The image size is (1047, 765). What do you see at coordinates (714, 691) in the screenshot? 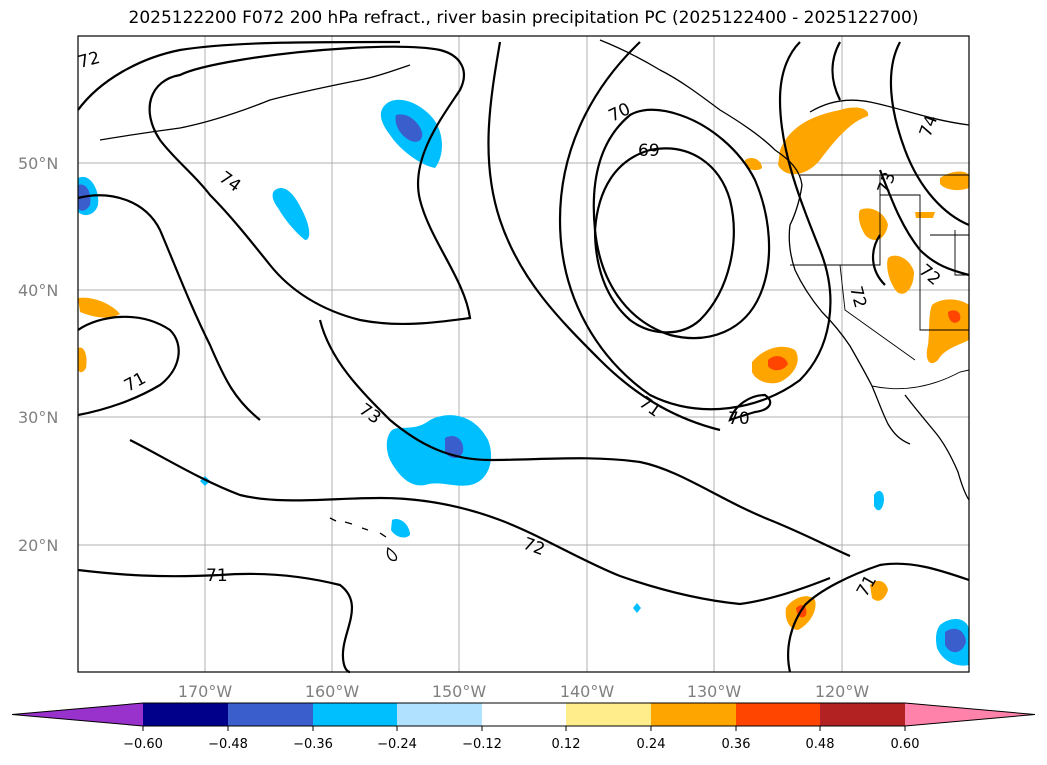
I see `lon-label: 130°W` at bounding box center [714, 691].